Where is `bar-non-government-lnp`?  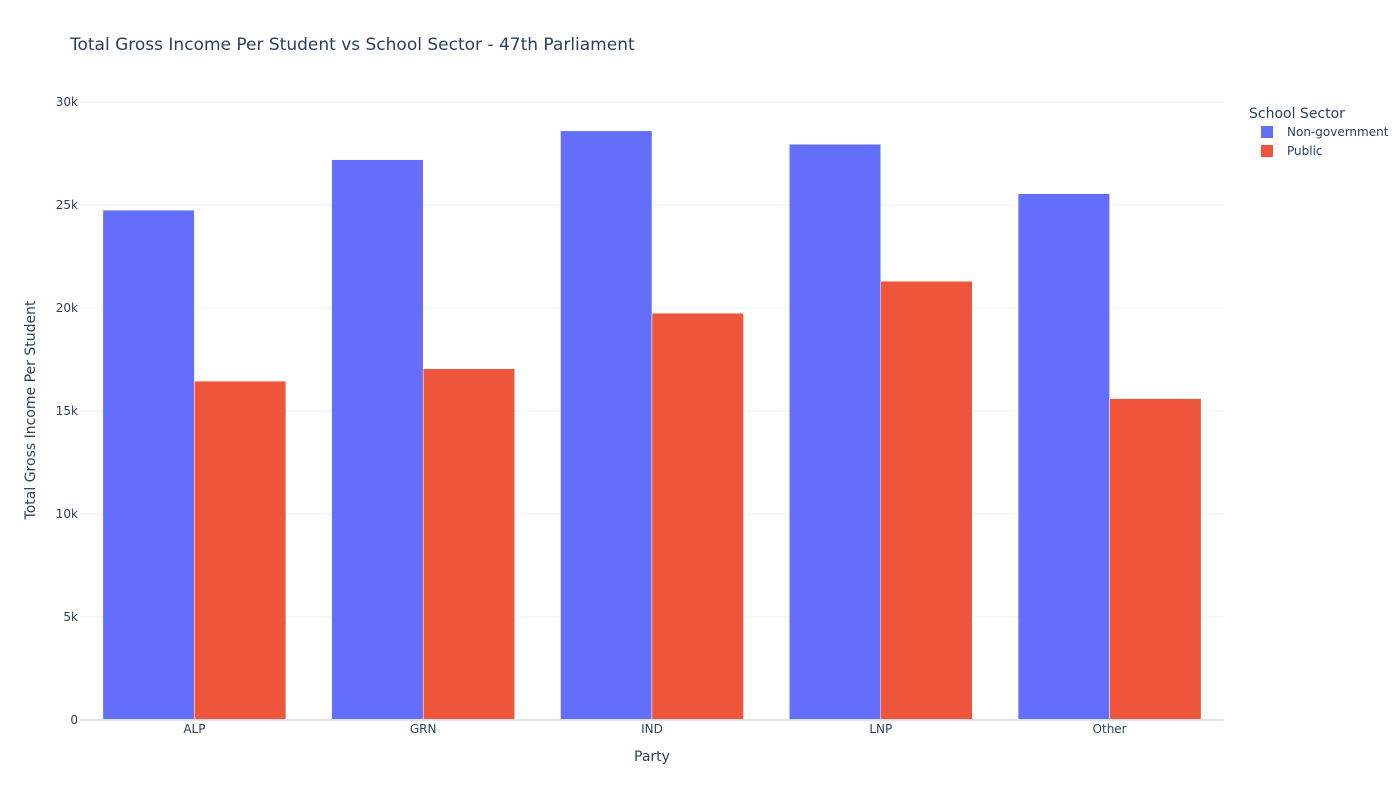
bar-non-government-lnp is located at coordinates (835, 432).